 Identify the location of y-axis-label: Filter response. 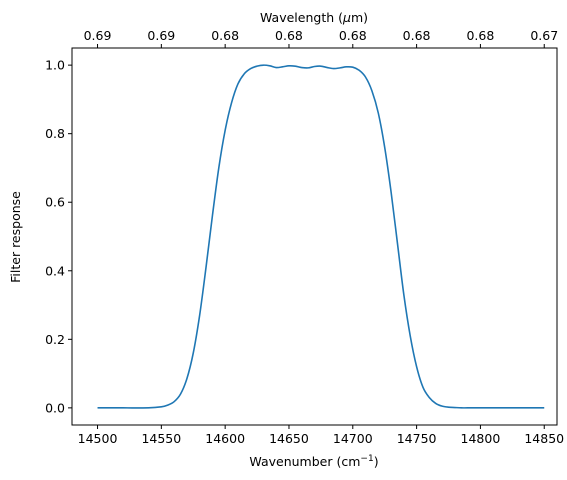
(15, 237).